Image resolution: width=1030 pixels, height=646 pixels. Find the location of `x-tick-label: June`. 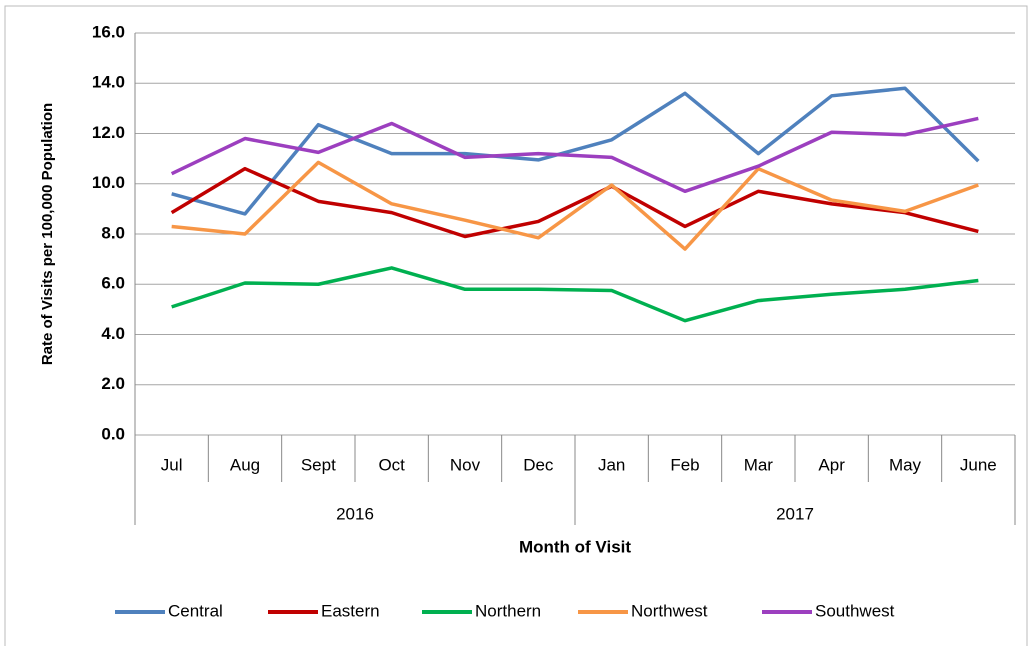

x-tick-label: June is located at coordinates (978, 464).